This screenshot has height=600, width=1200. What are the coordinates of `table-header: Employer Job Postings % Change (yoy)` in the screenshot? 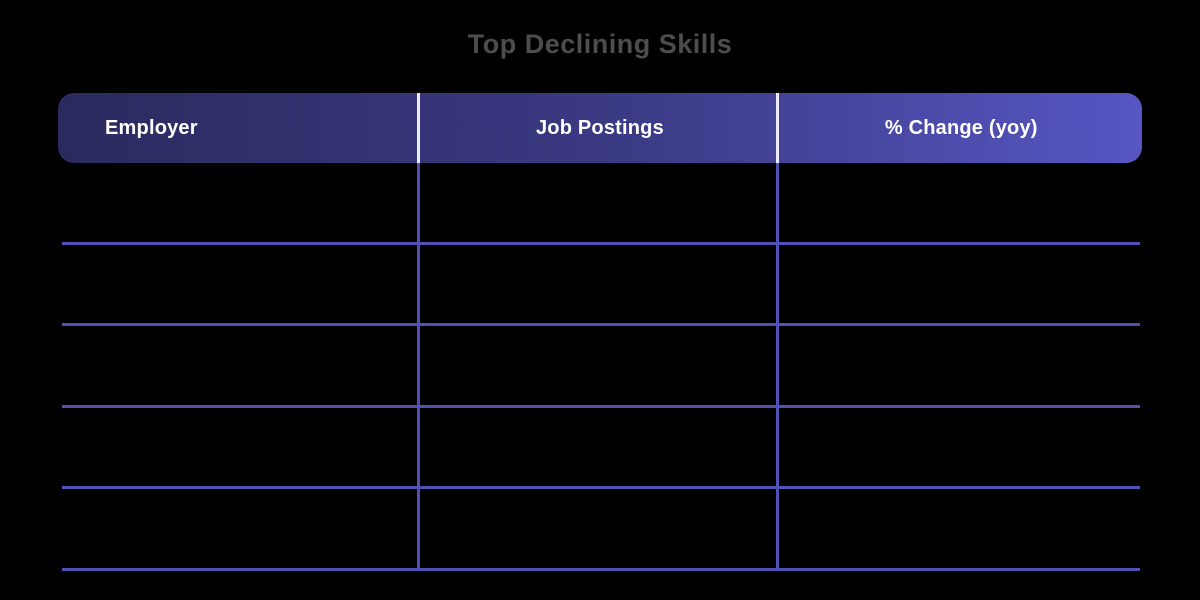 It's located at (600, 128).